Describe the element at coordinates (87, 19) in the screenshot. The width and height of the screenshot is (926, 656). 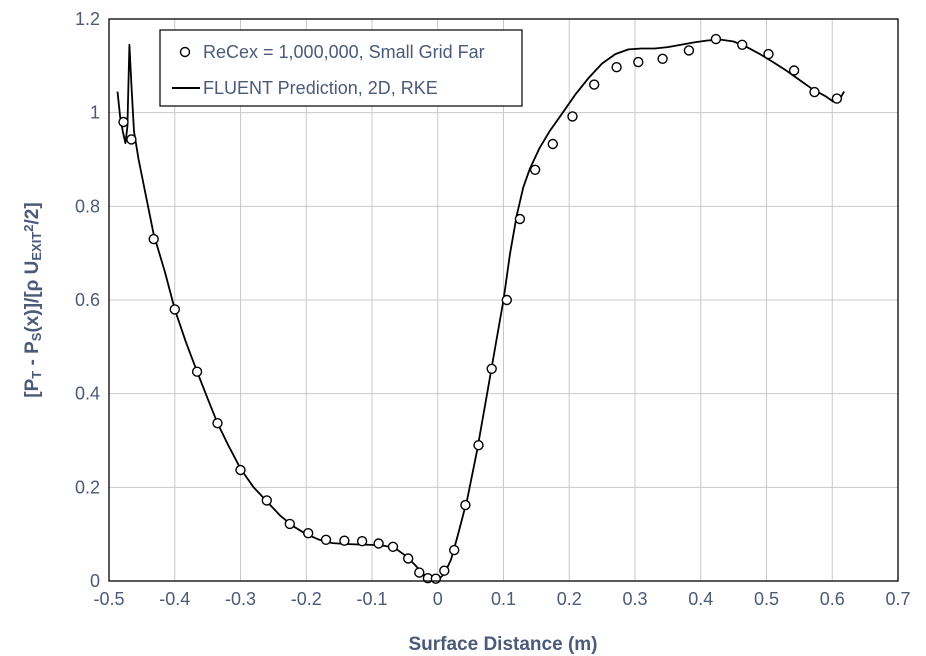
I see `y-tick-label: 1.2` at that location.